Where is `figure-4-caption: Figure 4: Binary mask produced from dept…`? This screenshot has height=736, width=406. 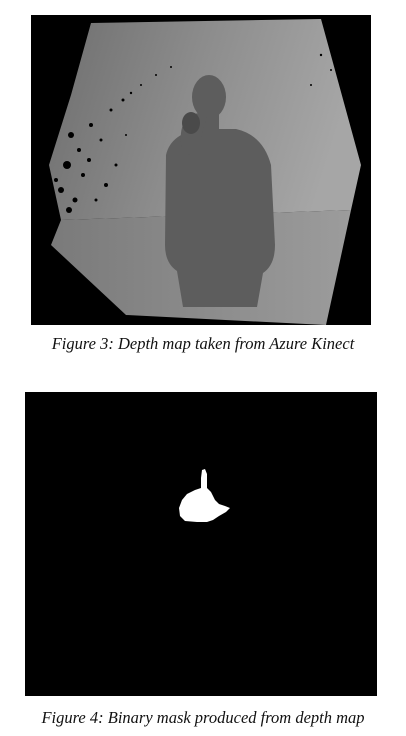
figure-4-caption: Figure 4: Binary mask produced from dept… is located at coordinates (203, 717).